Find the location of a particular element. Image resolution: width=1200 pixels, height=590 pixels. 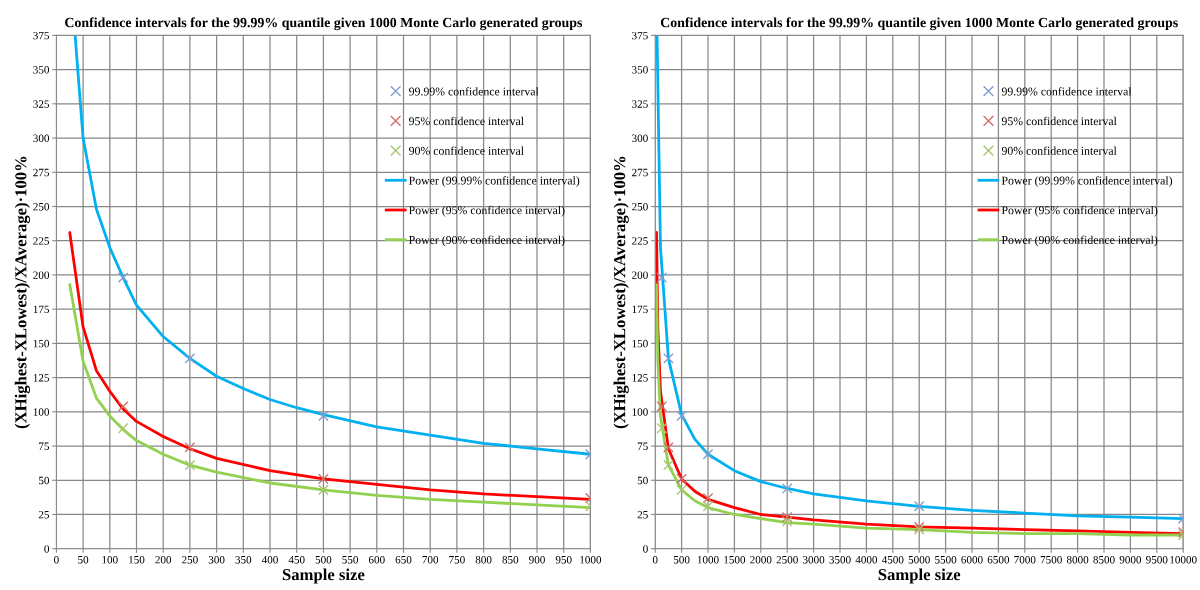

y-tick-label: 50 is located at coordinates (642, 480).